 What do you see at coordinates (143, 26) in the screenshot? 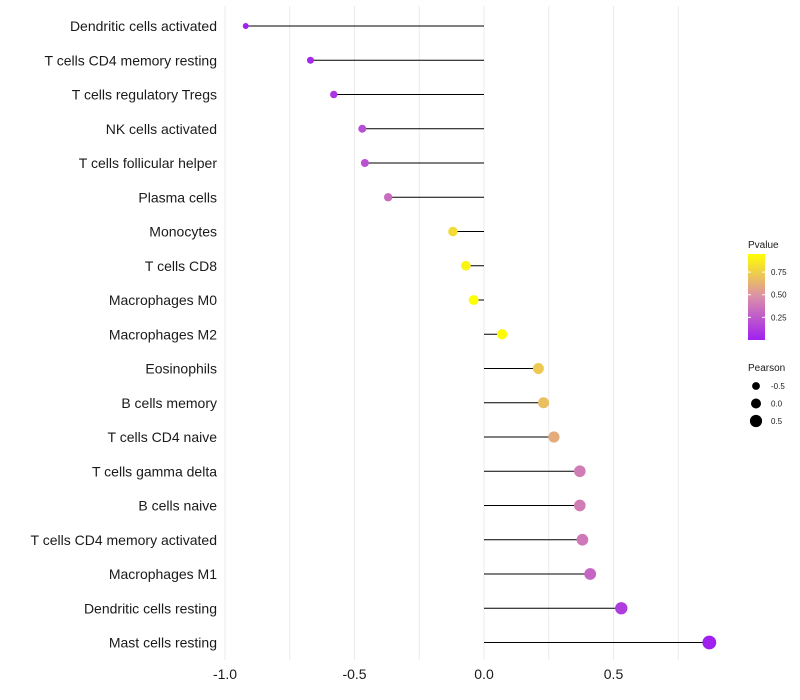
I see `category-label: Dendritic cells activated` at bounding box center [143, 26].